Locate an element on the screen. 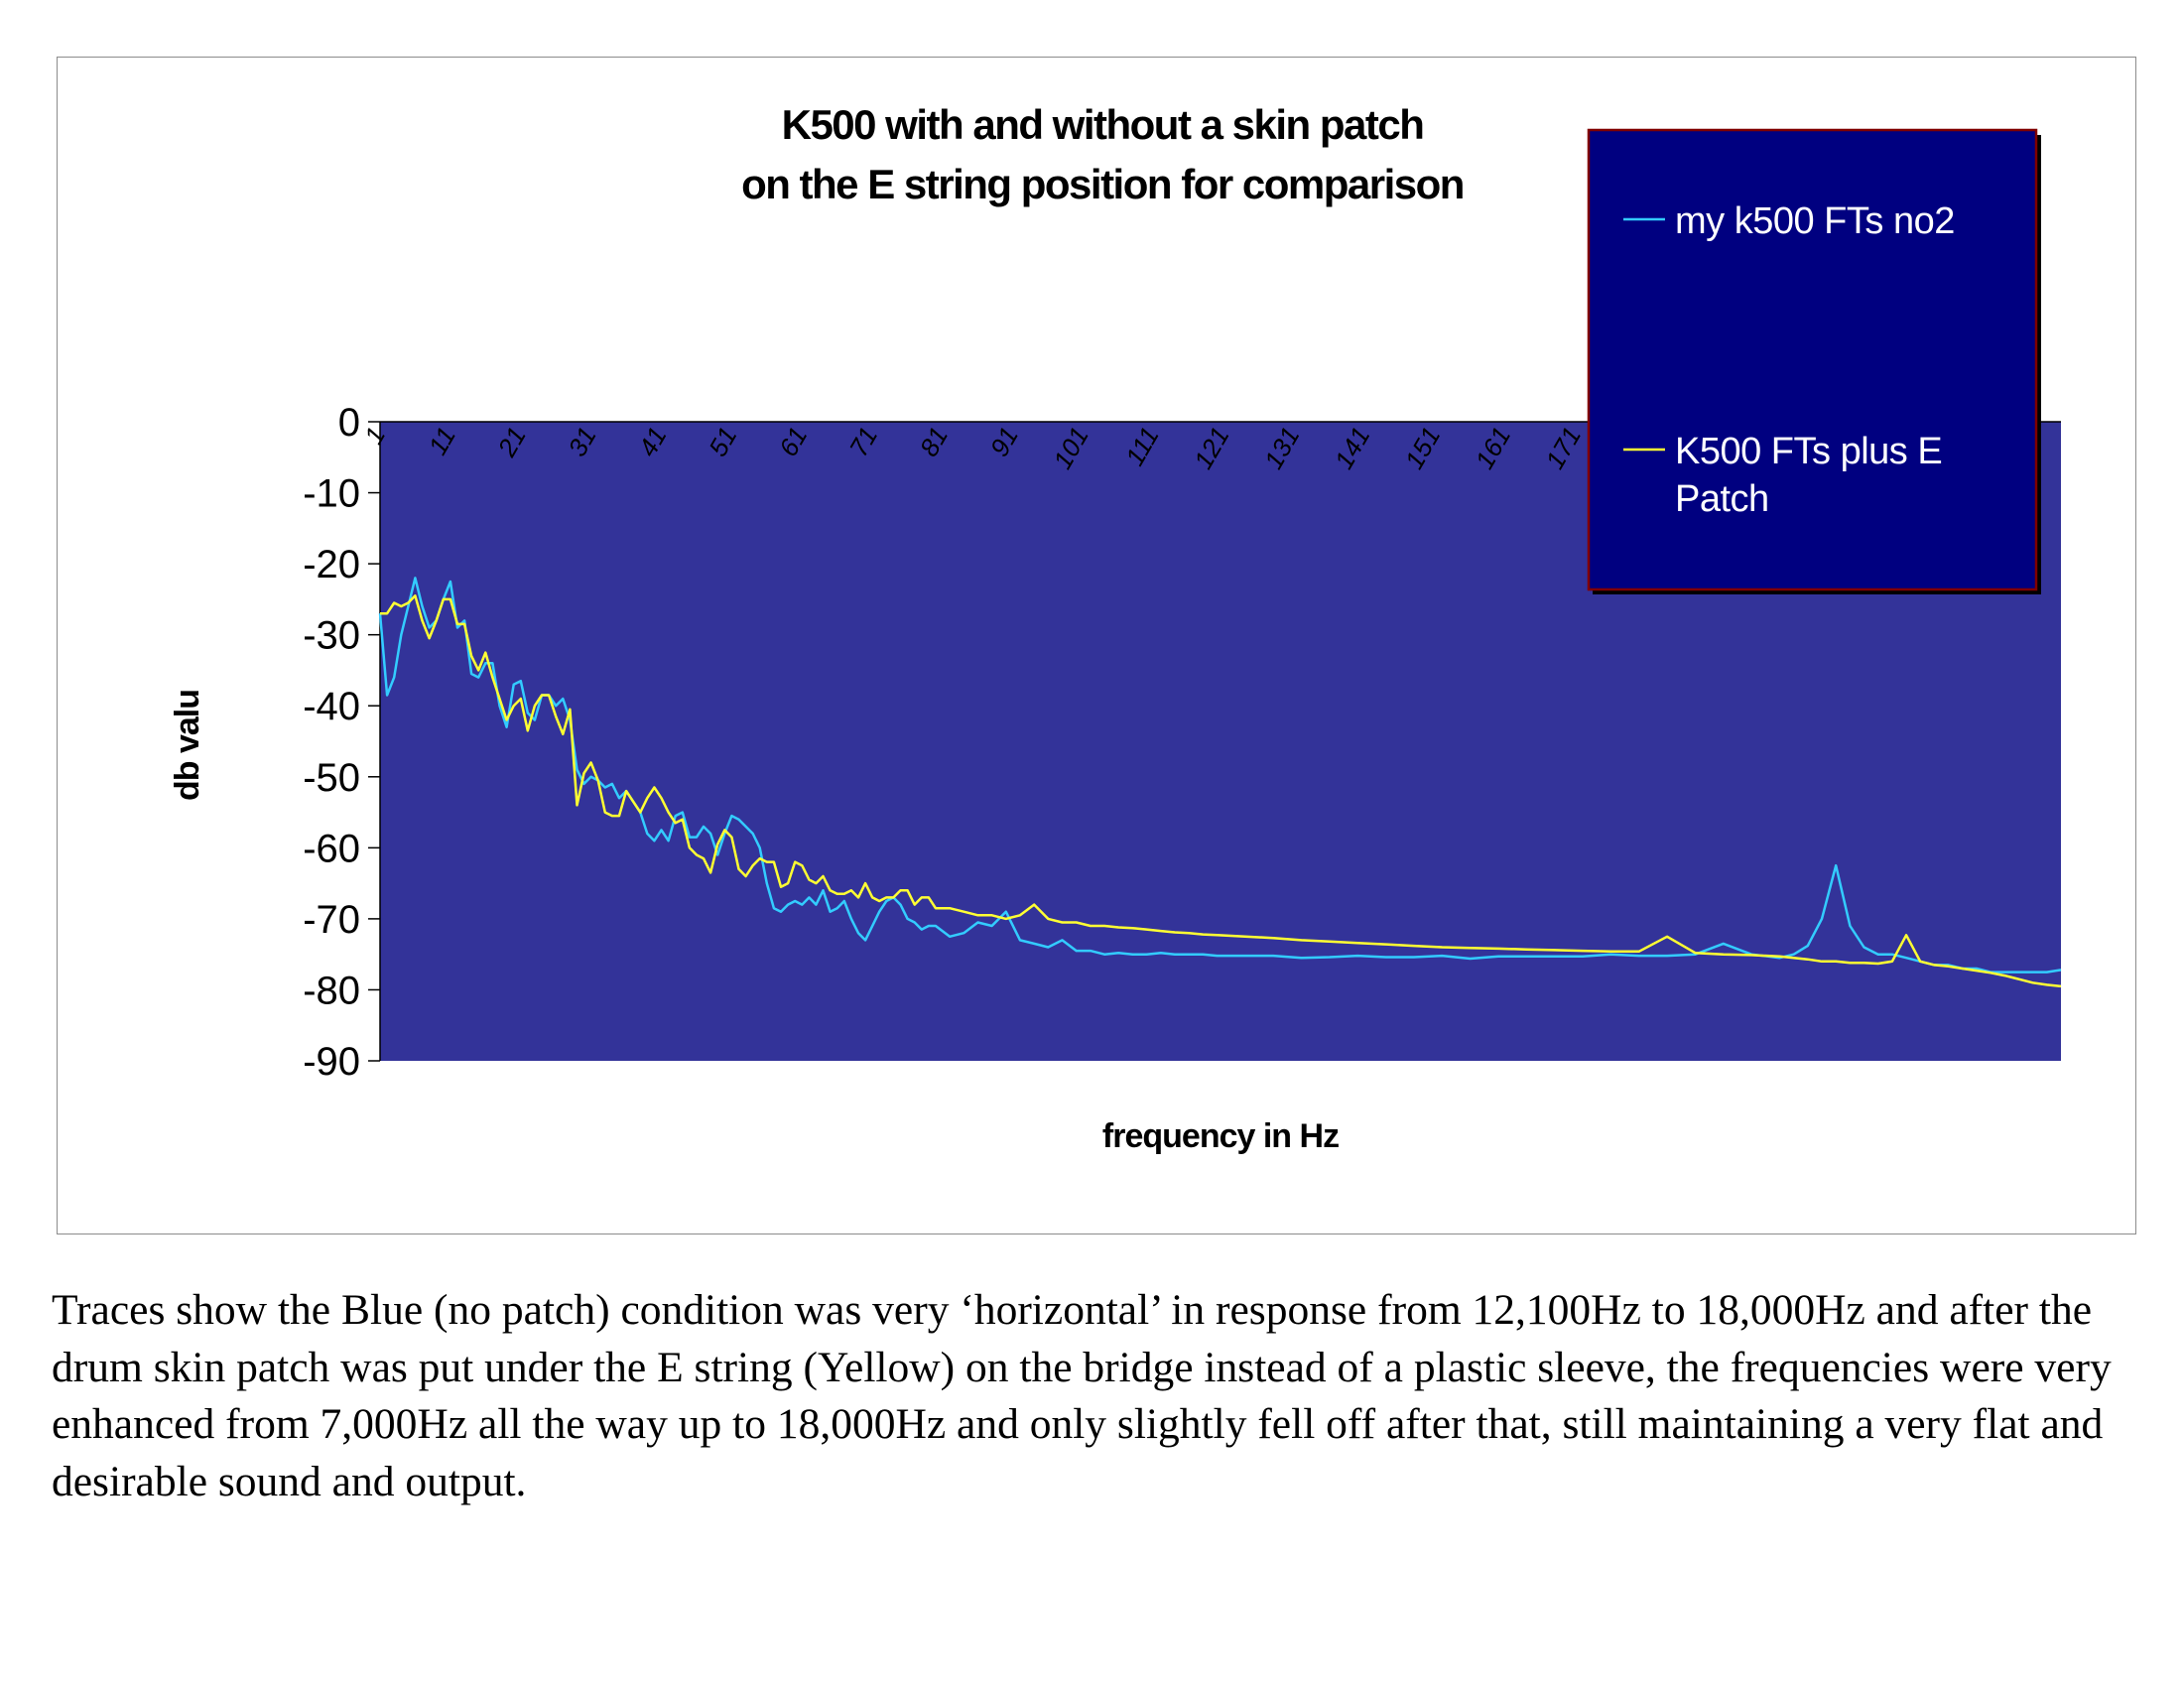  y-tick-label: -80 is located at coordinates (331, 991).